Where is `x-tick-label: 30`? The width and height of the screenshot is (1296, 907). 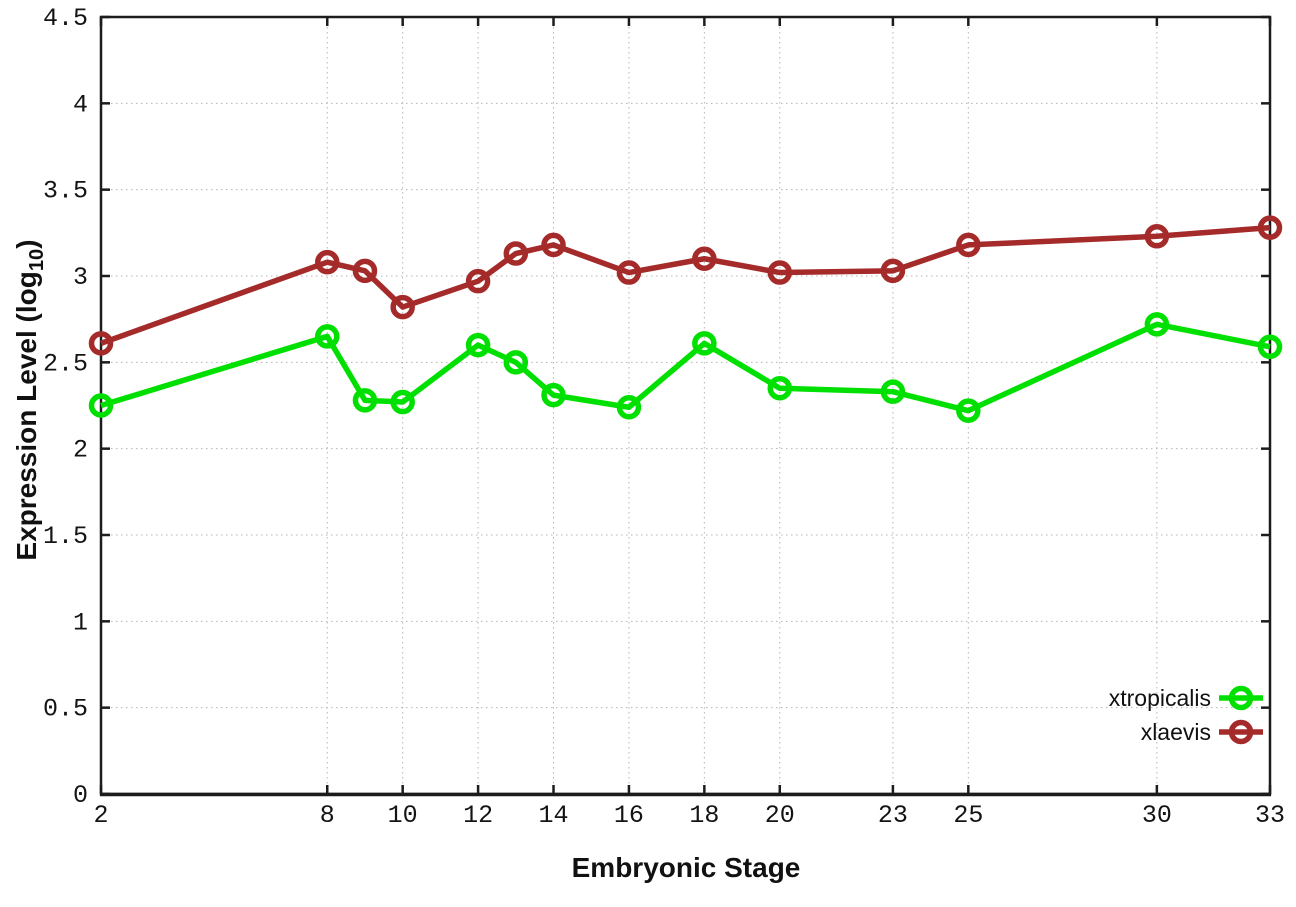
x-tick-label: 30 is located at coordinates (1157, 815).